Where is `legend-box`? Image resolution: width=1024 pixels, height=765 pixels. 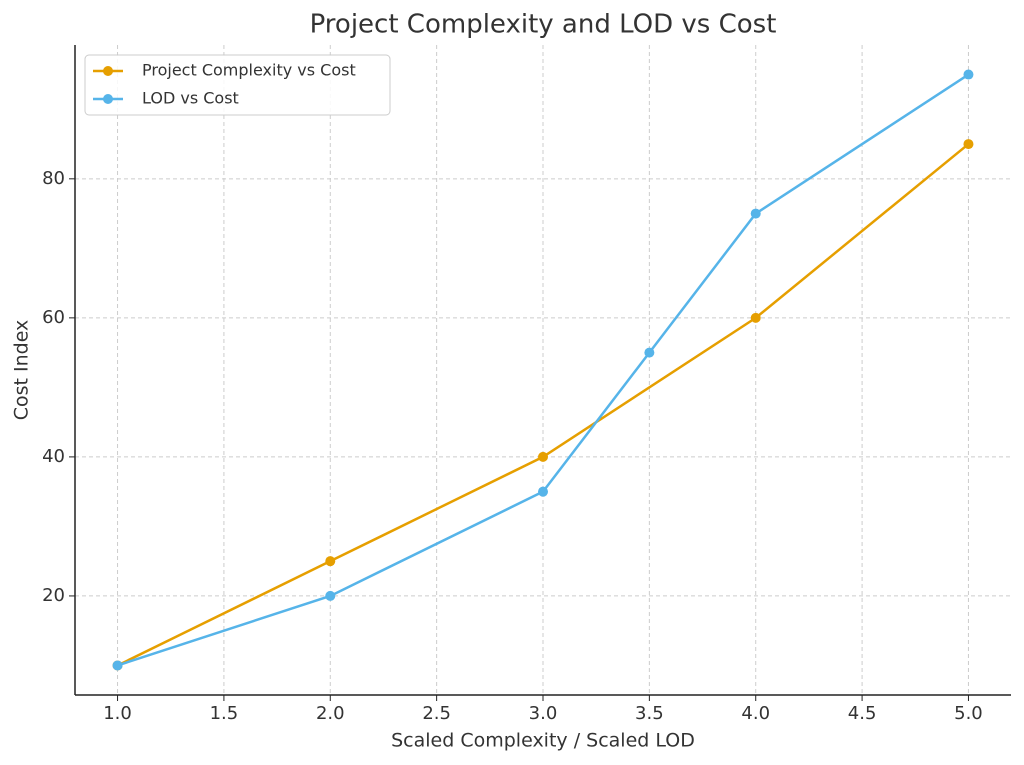
legend-box is located at coordinates (237, 85).